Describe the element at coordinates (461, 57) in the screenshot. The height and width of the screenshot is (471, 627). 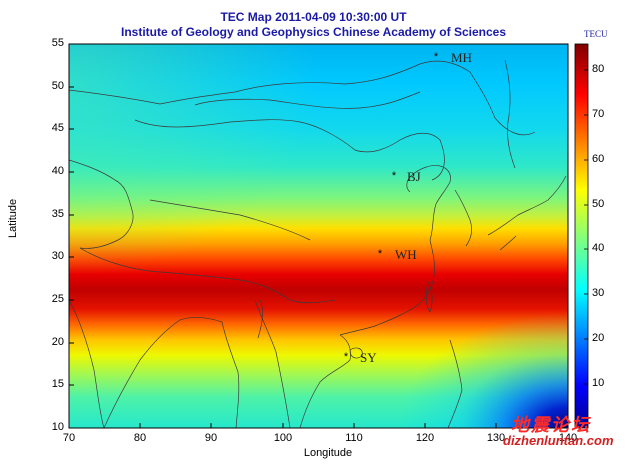
I see `station-label-mh: MH` at that location.